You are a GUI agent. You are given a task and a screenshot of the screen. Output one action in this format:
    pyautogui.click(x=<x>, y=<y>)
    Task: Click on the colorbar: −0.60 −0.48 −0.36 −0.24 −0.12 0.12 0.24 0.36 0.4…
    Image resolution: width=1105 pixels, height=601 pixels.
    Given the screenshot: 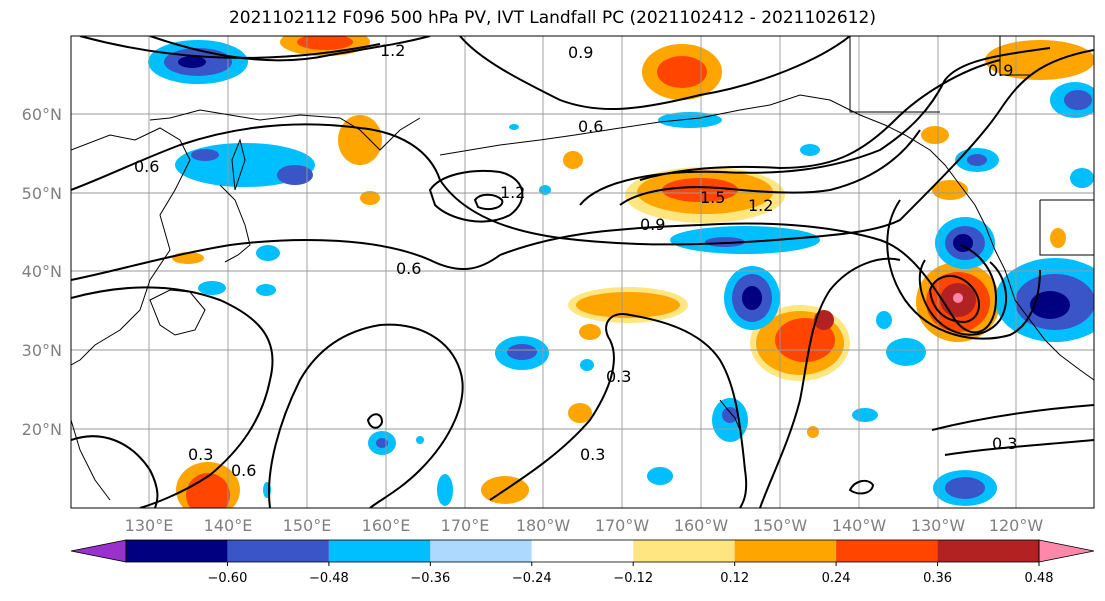 What is the action you would take?
    pyautogui.click(x=582, y=562)
    